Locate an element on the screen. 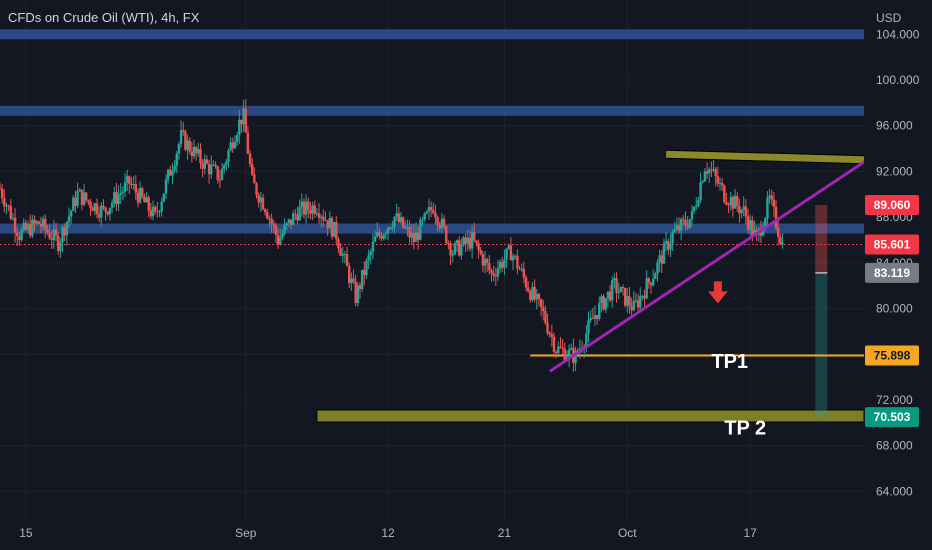  resistance-segment is located at coordinates (770, 157).